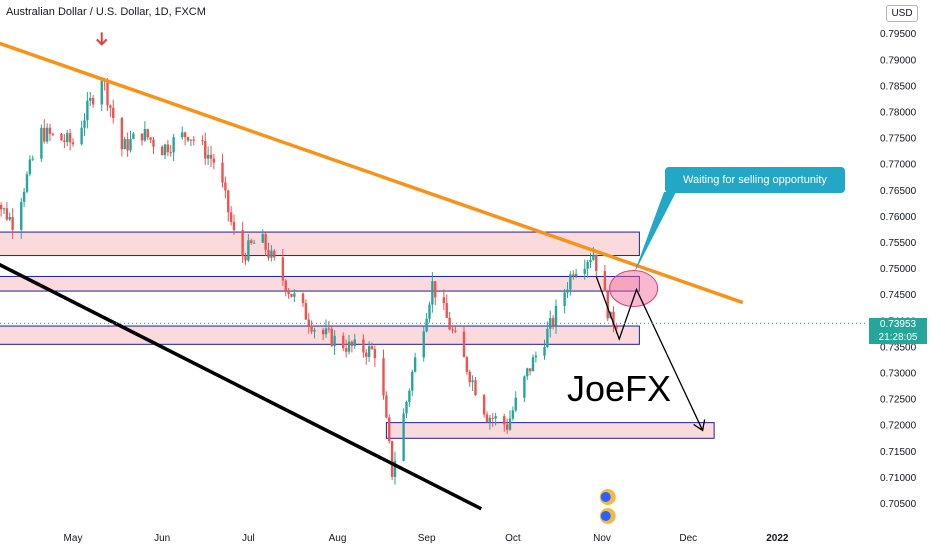 The width and height of the screenshot is (932, 550). Describe the element at coordinates (649, 353) in the screenshot. I see `projection-path` at that location.